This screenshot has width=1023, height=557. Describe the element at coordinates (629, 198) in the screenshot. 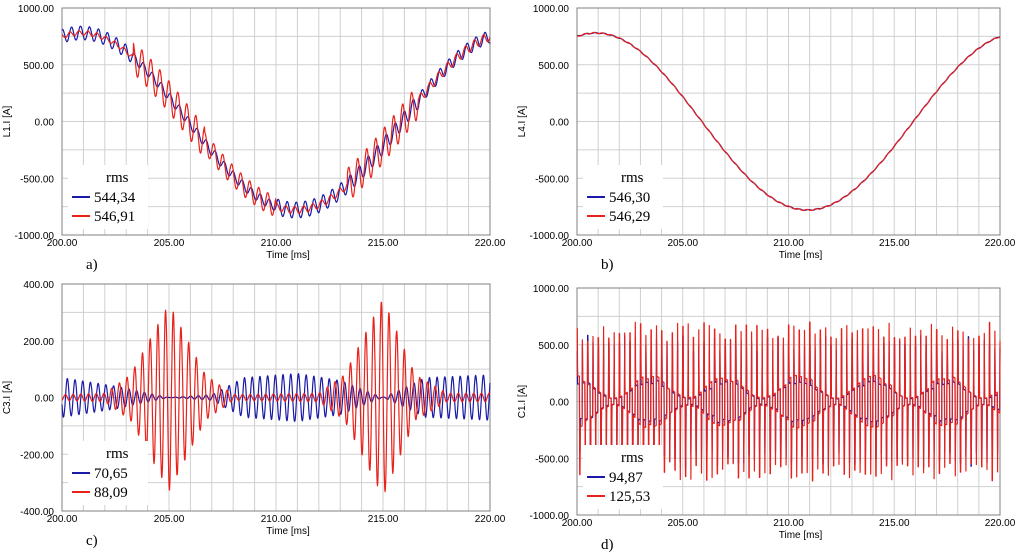

I see `legend-value: 546,30` at that location.